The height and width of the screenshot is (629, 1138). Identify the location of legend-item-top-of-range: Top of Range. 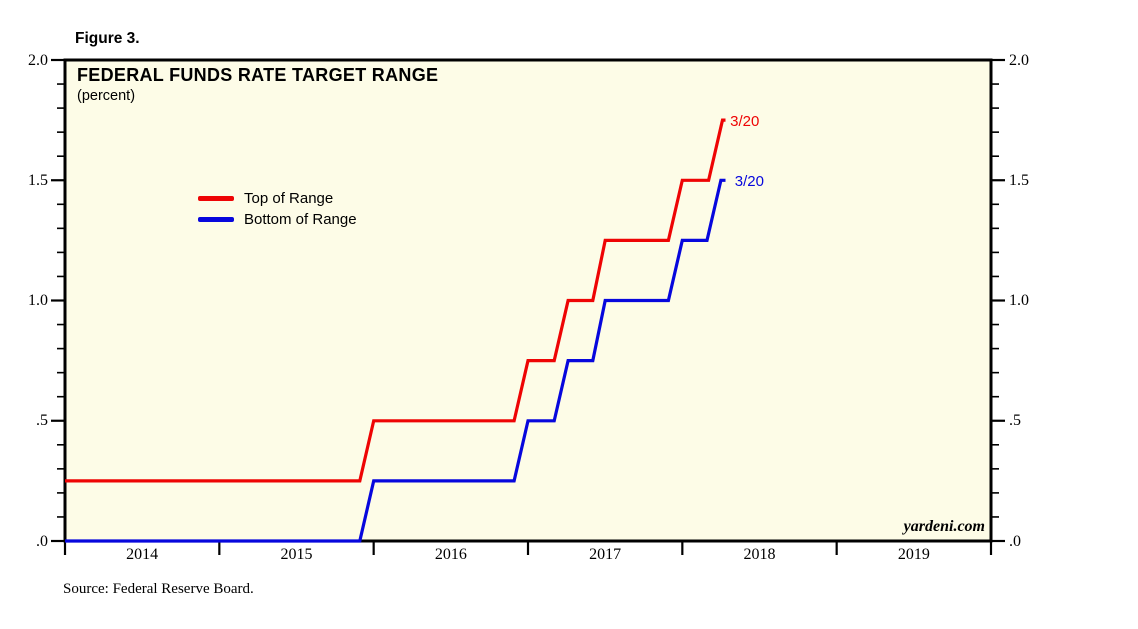
(277, 198).